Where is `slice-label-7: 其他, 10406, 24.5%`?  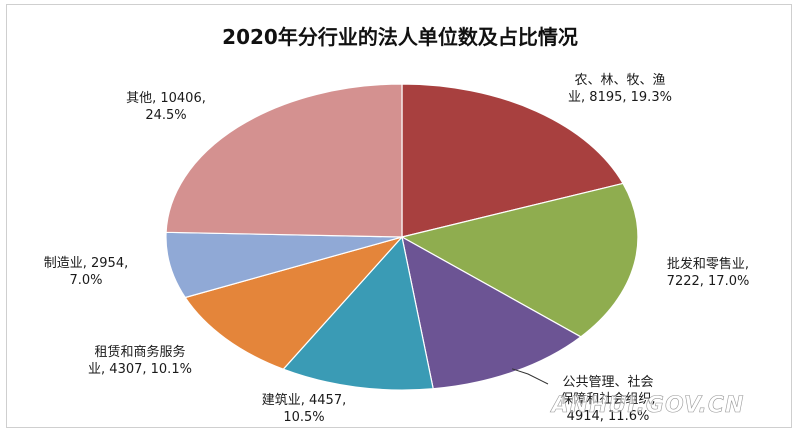
slice-label-7: 其他, 10406, 24.5% is located at coordinates (166, 107).